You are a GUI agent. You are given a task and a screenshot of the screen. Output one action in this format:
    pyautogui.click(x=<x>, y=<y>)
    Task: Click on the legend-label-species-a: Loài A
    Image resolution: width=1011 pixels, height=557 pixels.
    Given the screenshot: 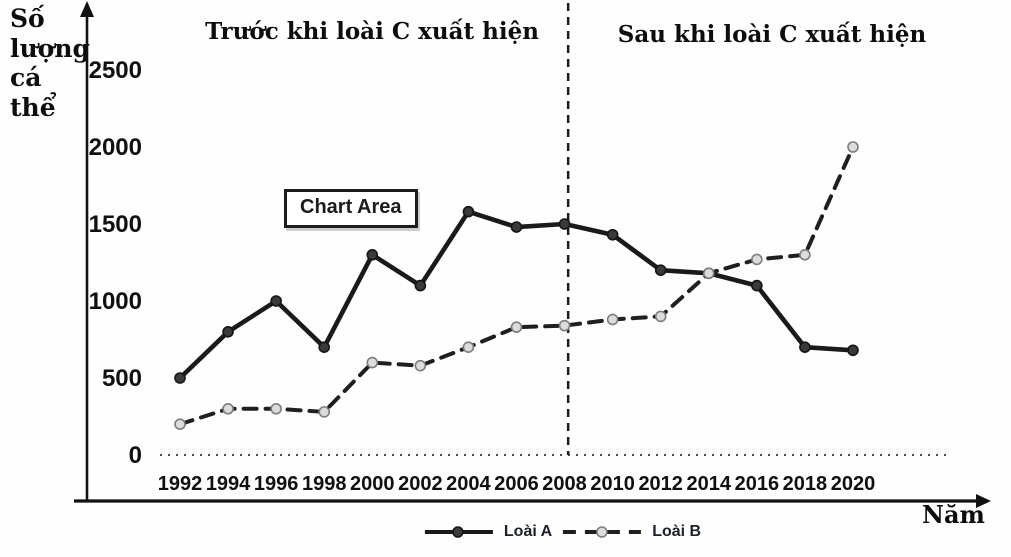 What is the action you would take?
    pyautogui.click(x=528, y=531)
    